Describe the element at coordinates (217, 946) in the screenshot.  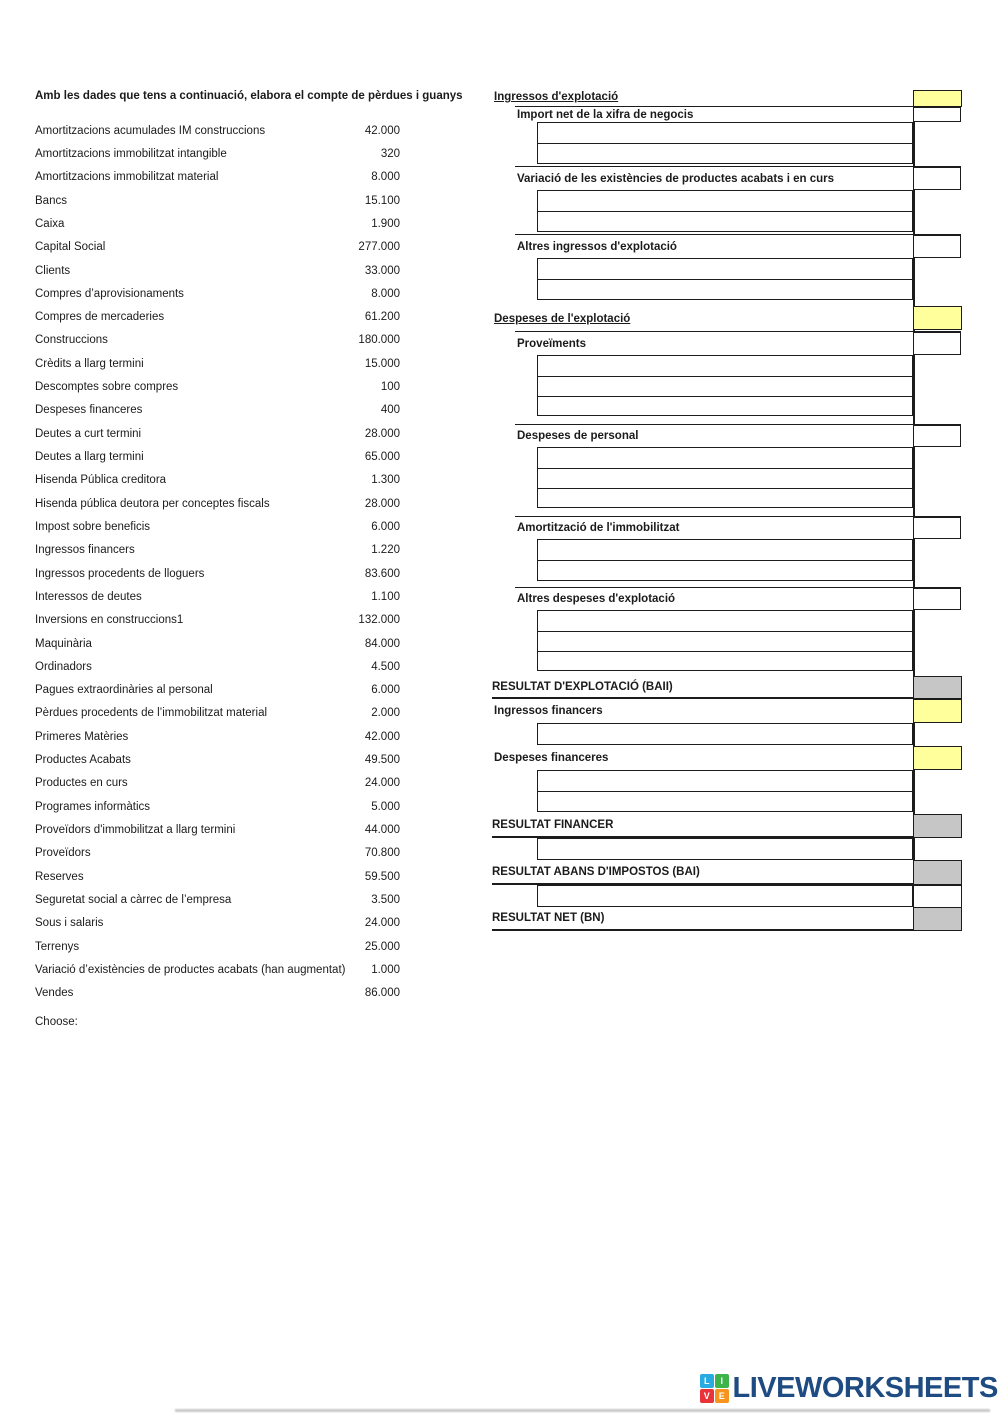
I see `ledger-row: Terrenys 25.000` at that location.